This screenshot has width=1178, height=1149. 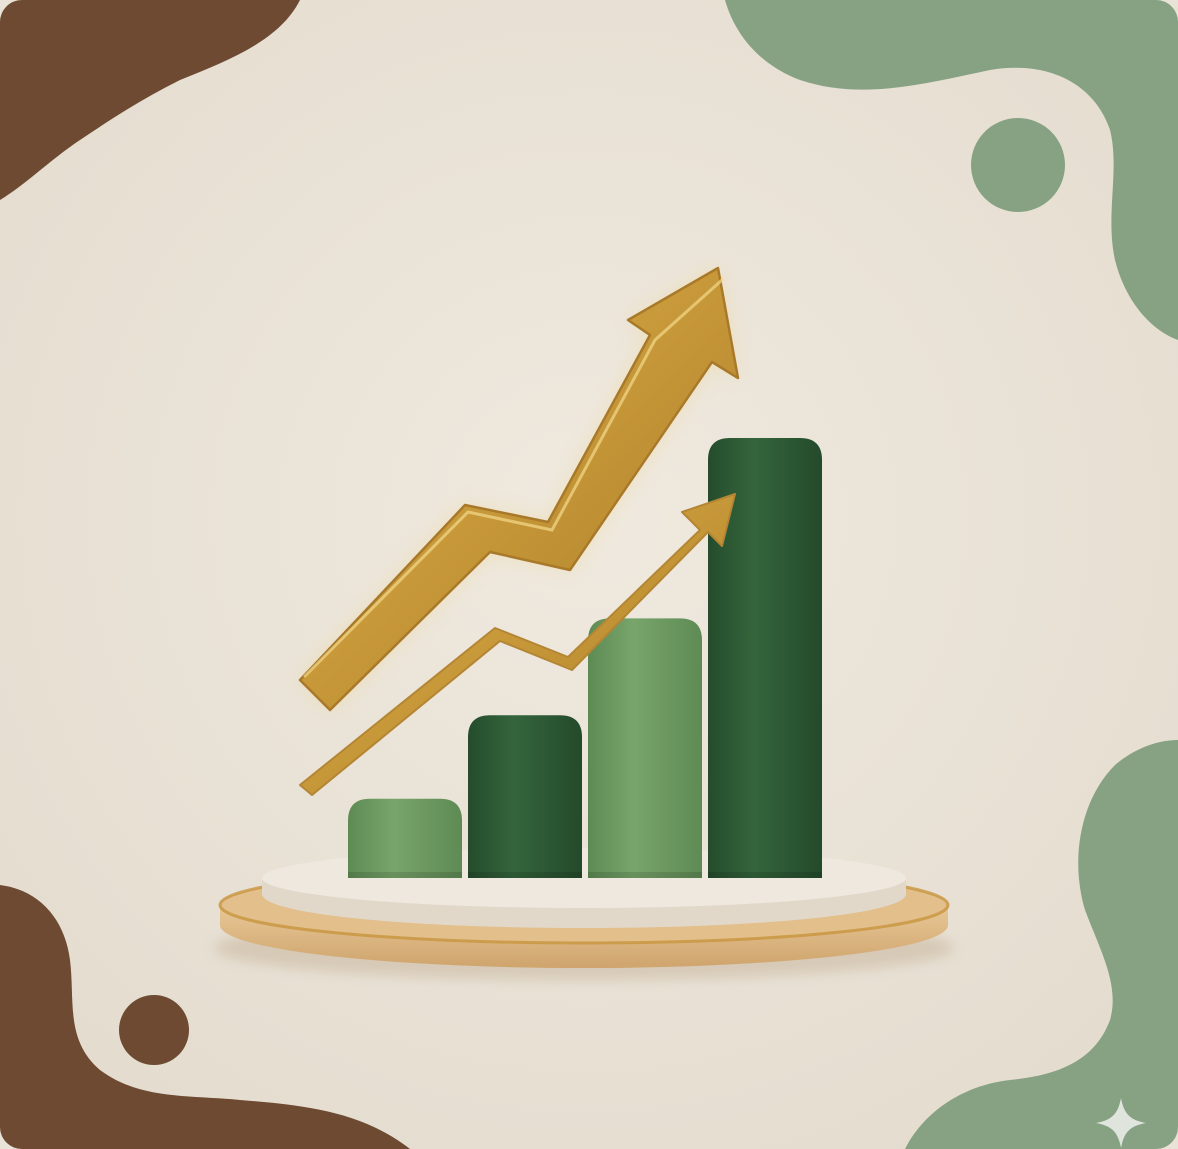 I want to click on big-growth-arrow, so click(x=519, y=489).